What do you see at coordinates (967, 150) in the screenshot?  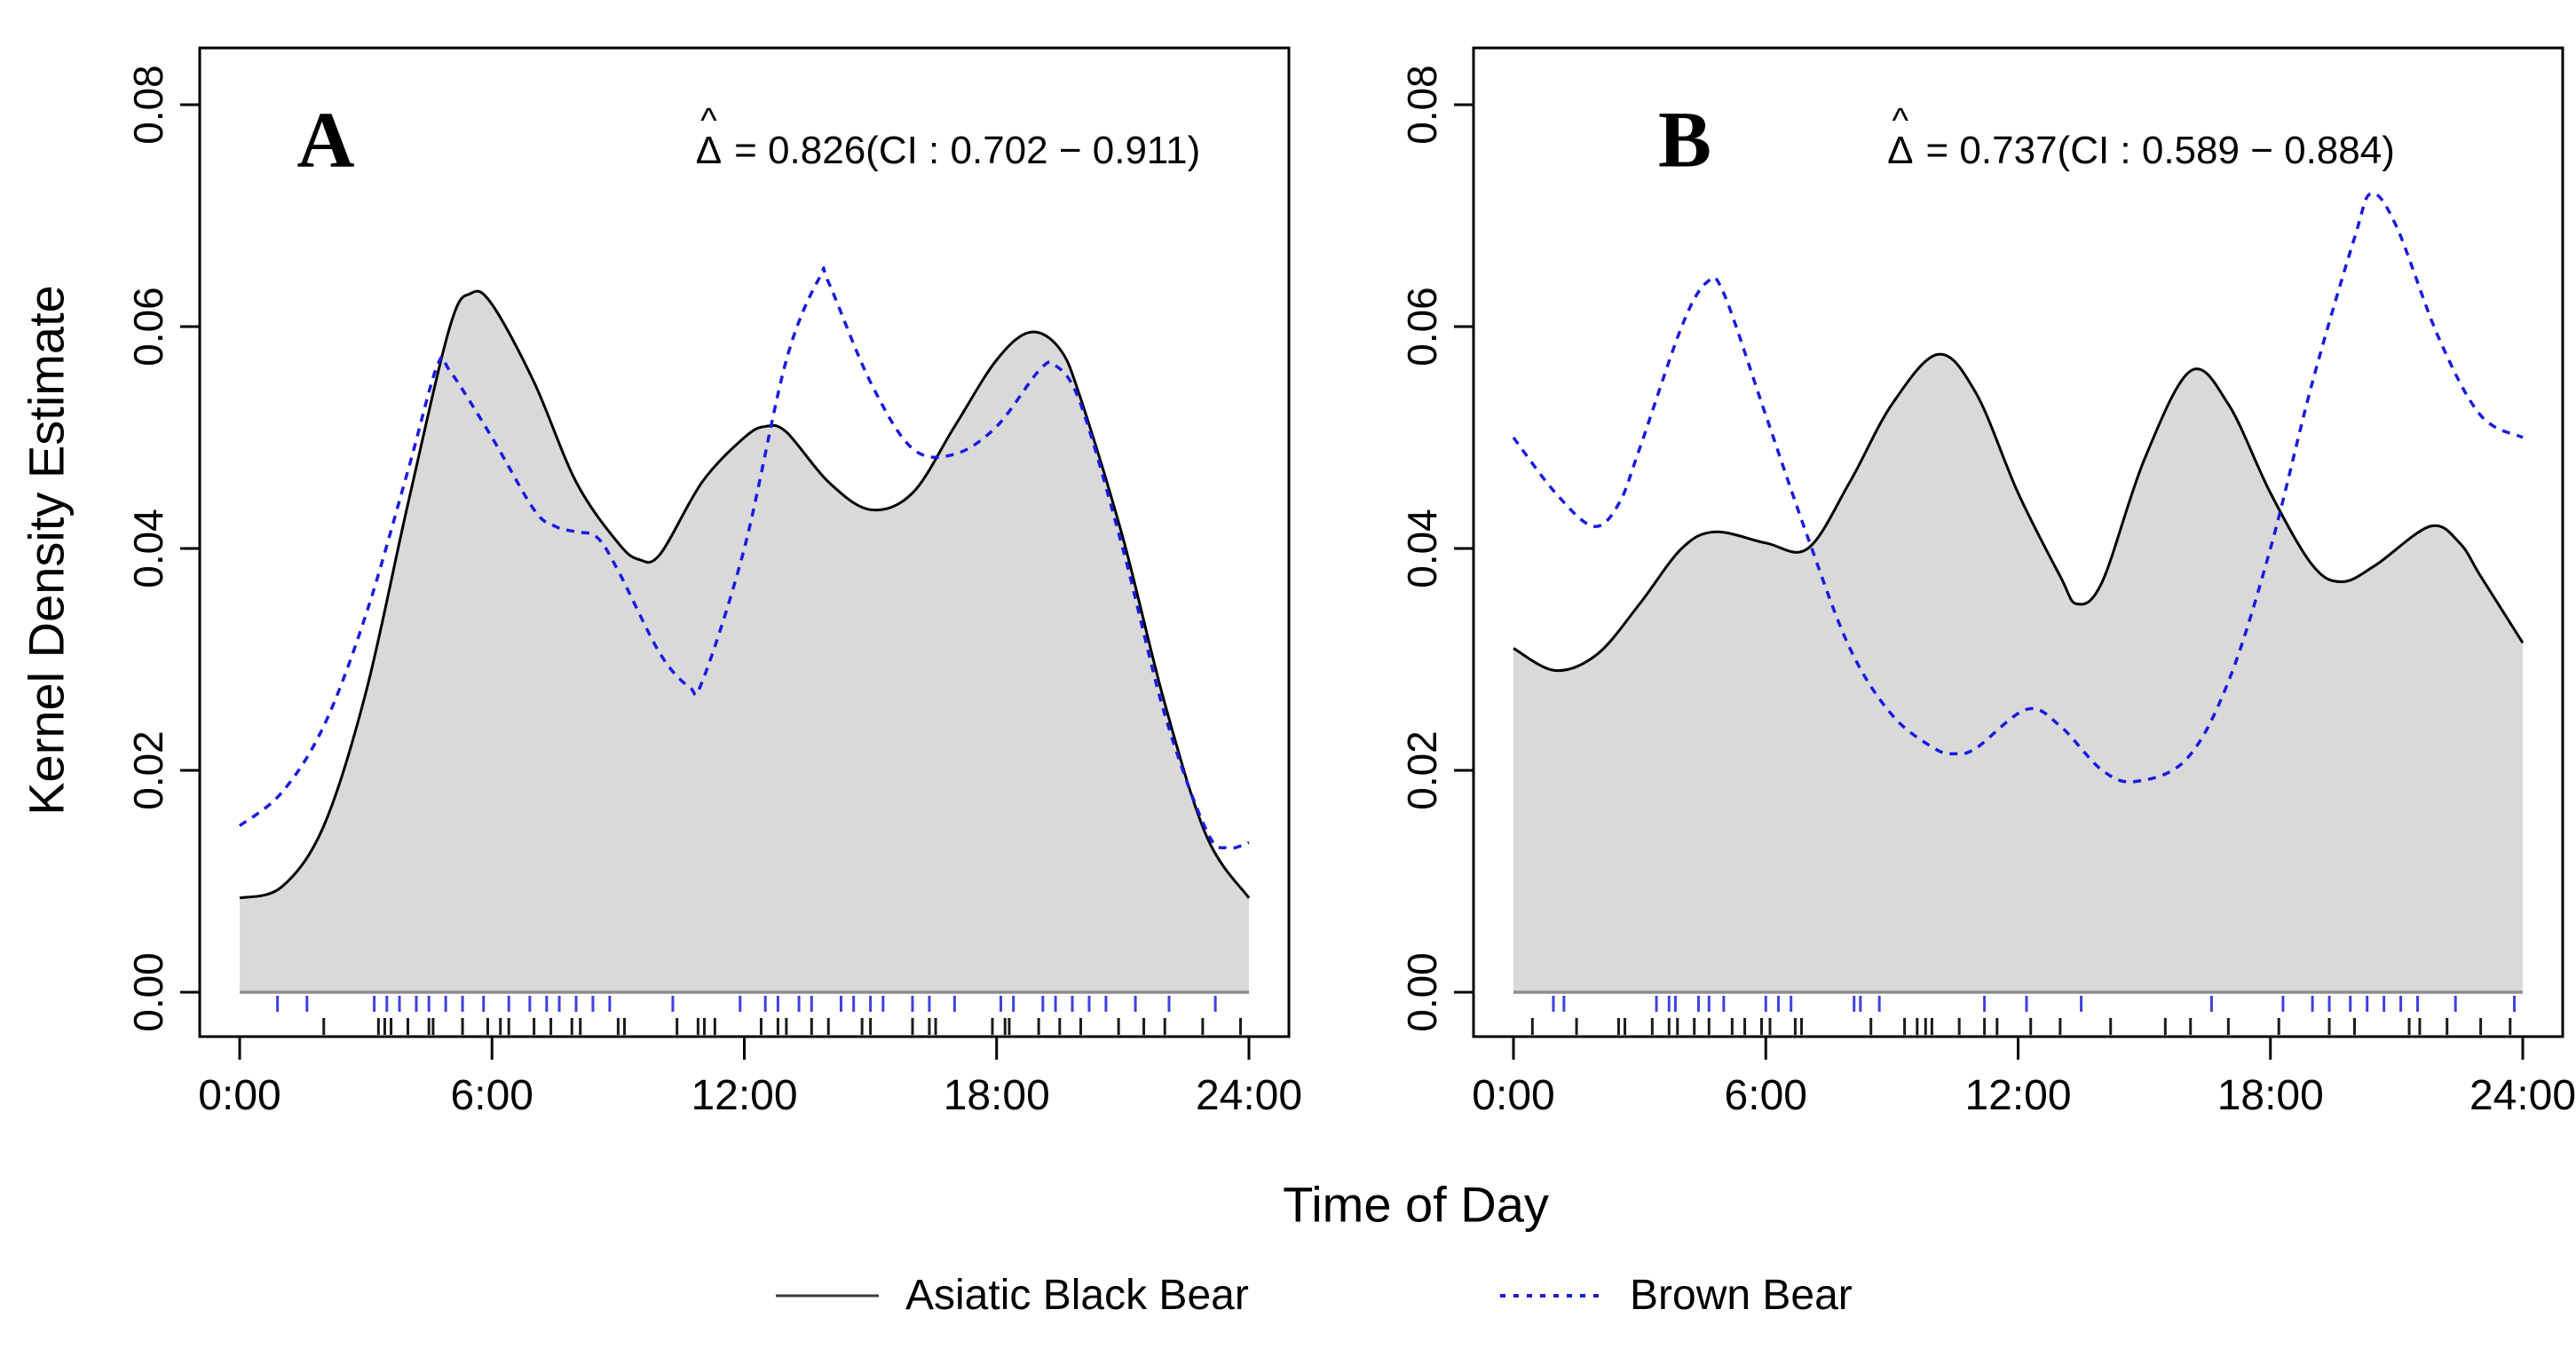 I see `overlap-value-text: = 0.826(CI : 0.702 − 0.911)` at bounding box center [967, 150].